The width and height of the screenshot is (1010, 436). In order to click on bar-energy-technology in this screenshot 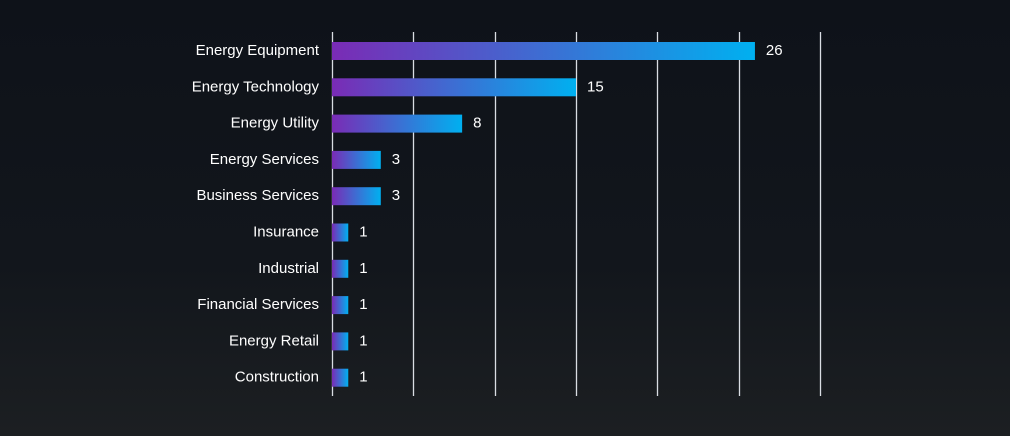, I will do `click(454, 87)`.